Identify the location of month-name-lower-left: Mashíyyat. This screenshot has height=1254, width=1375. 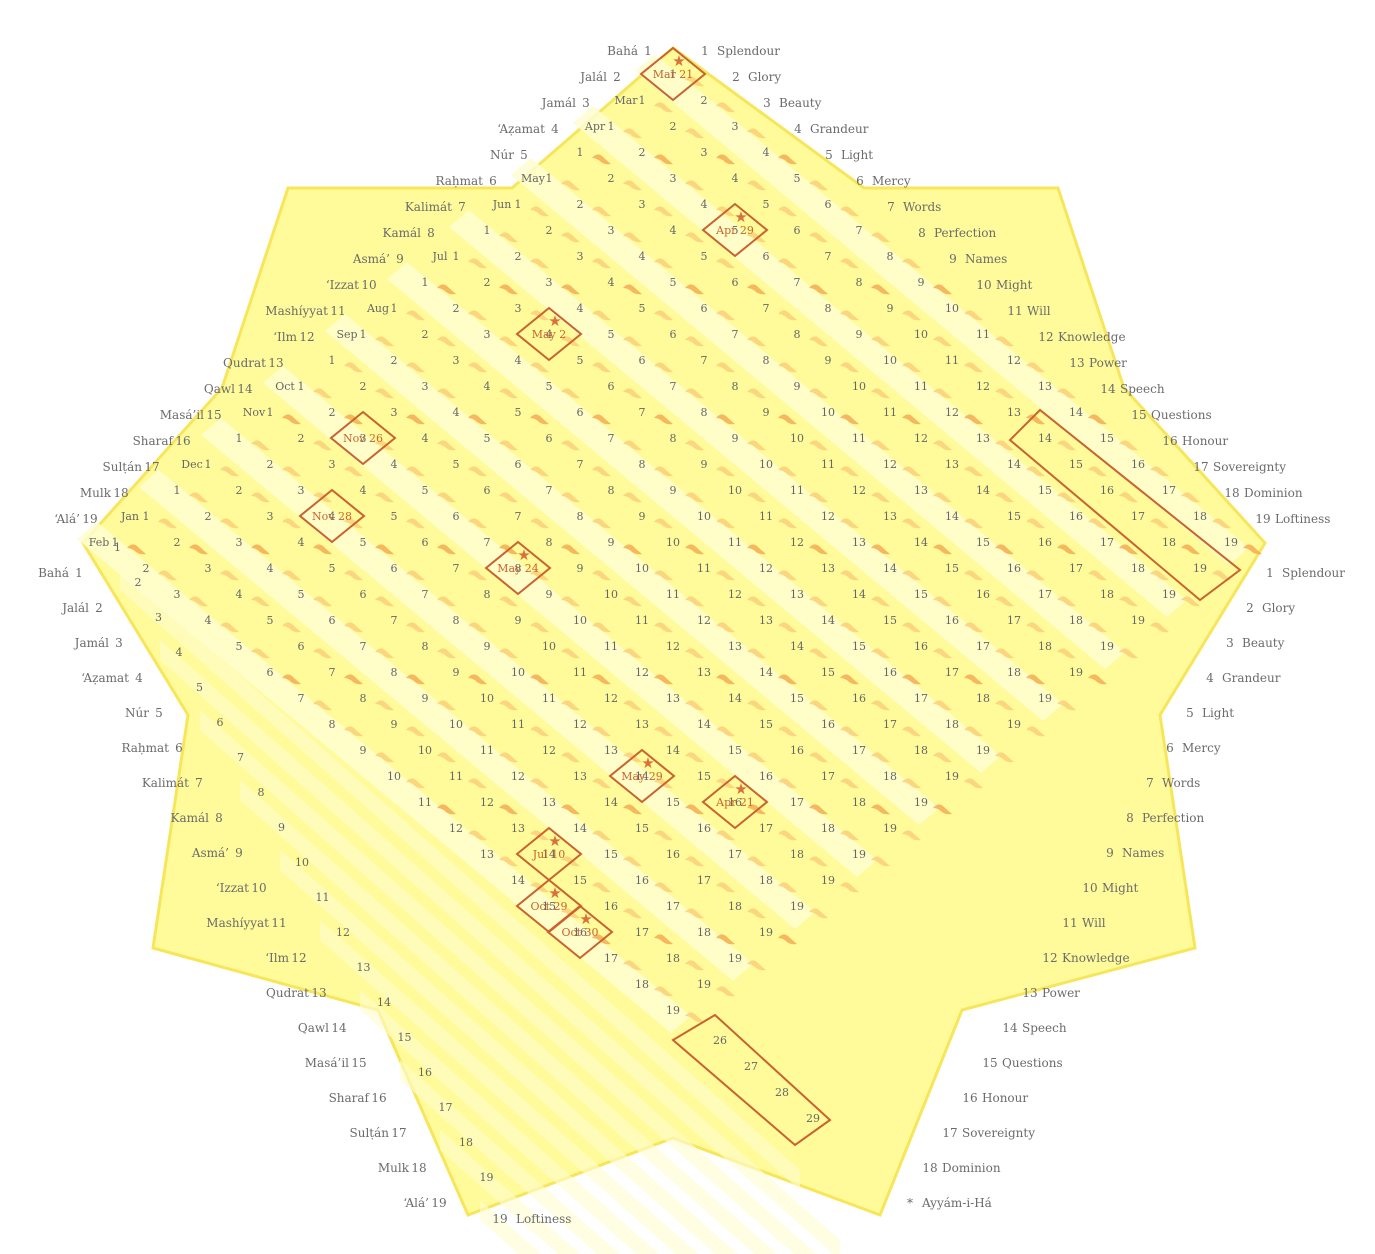
(237, 923).